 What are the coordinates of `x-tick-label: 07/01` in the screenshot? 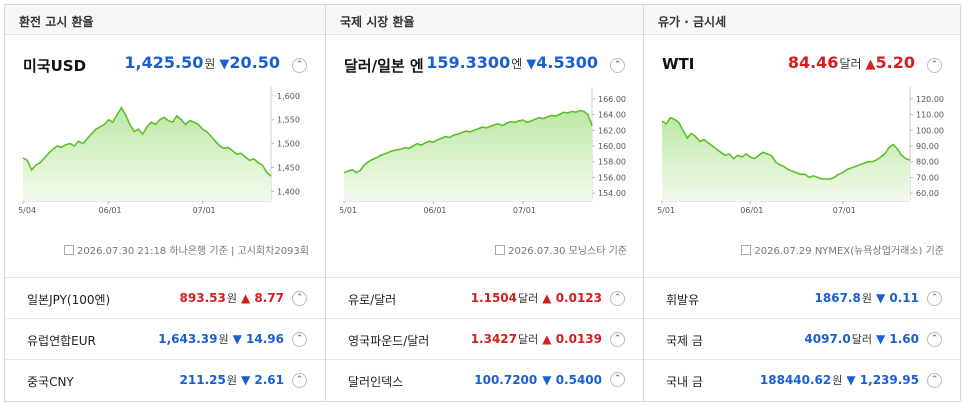 It's located at (524, 210).